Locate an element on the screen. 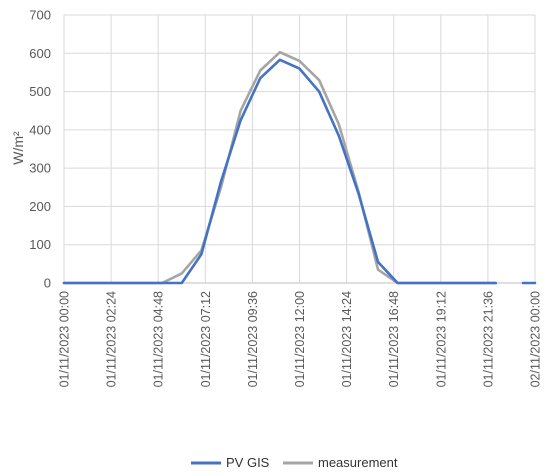 The image size is (550, 476). y-tick-label: 500 is located at coordinates (40, 91).